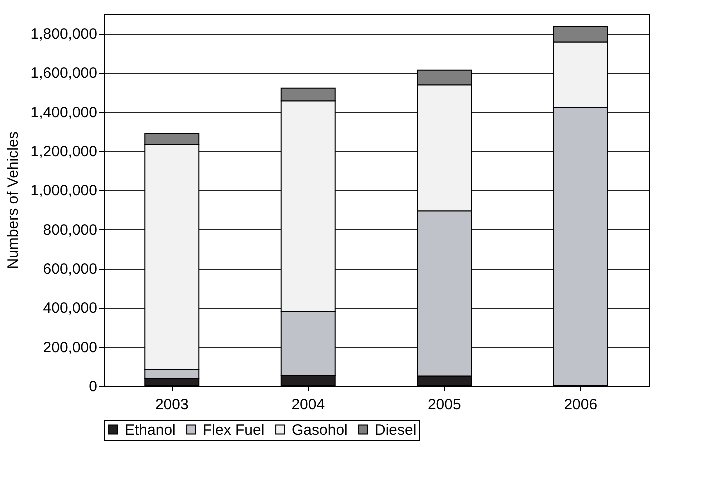 The height and width of the screenshot is (477, 710). I want to click on y-axis-title: Numbers of Vehicles, so click(13, 201).